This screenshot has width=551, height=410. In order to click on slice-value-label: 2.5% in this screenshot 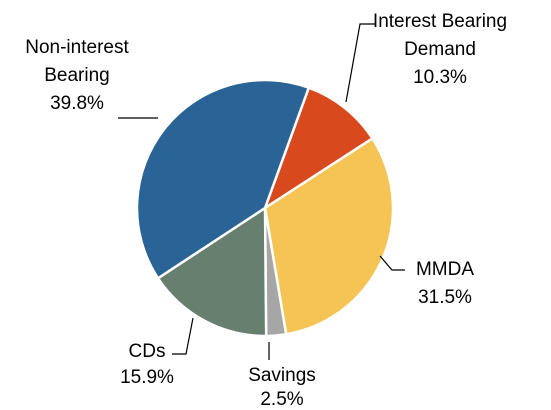, I will do `click(282, 399)`.